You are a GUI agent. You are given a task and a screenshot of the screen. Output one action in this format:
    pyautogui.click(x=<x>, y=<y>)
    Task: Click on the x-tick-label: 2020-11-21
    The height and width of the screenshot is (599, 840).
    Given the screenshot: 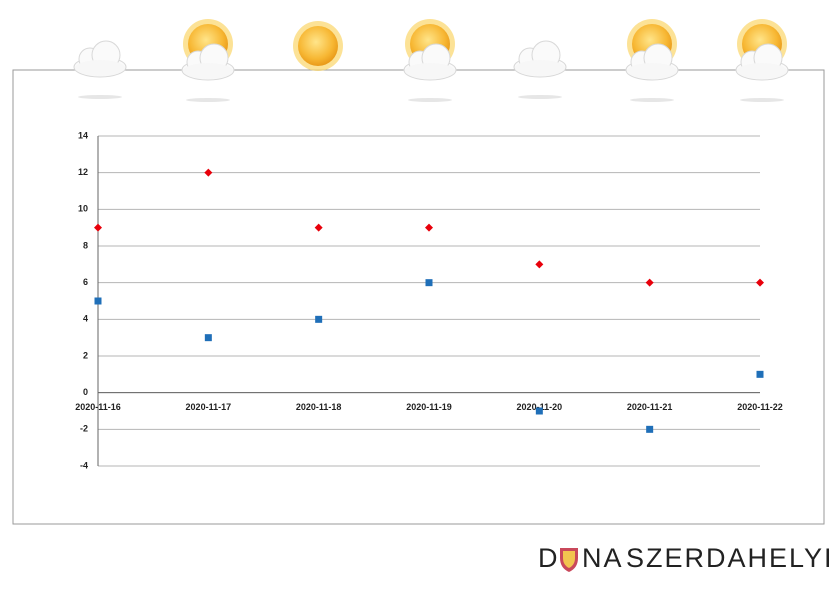 What is the action you would take?
    pyautogui.click(x=650, y=407)
    